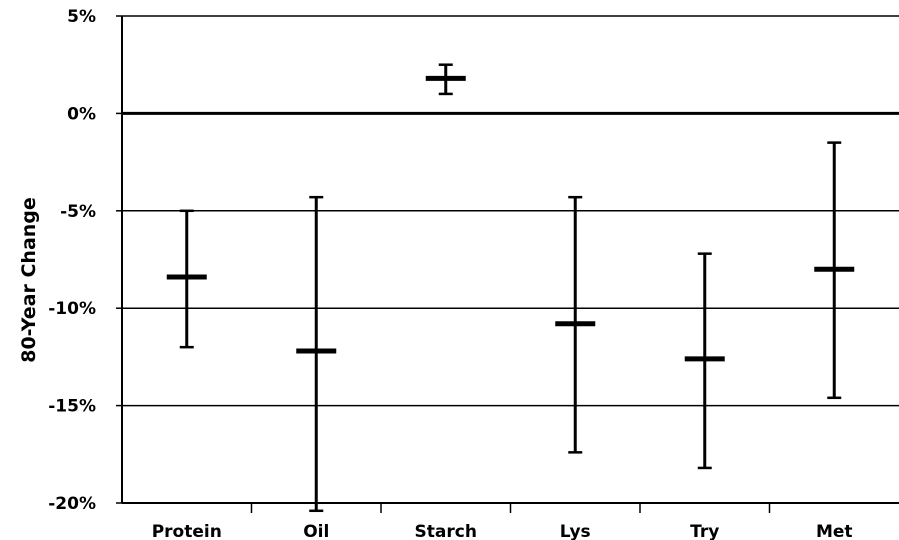 This screenshot has width=899, height=540. What do you see at coordinates (29, 280) in the screenshot?
I see `y-axis-title: 80-Year Change` at bounding box center [29, 280].